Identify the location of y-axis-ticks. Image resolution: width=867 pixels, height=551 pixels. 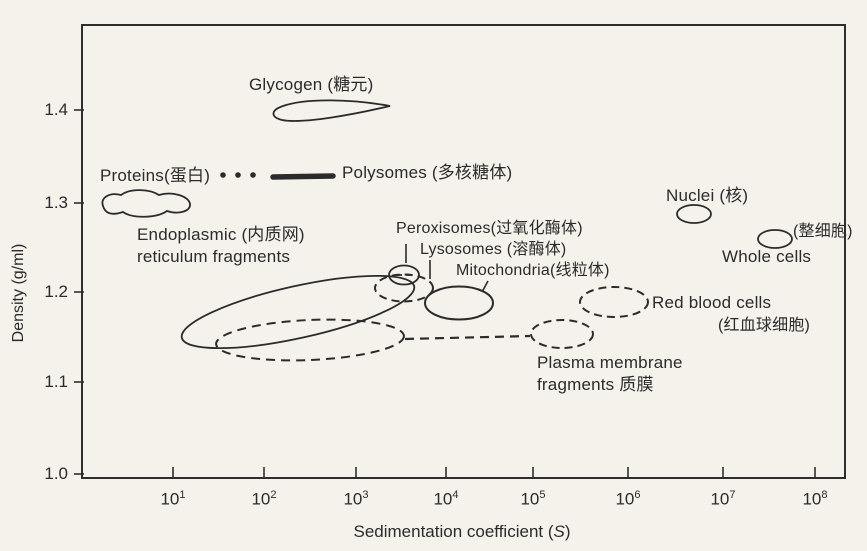
(79, 292).